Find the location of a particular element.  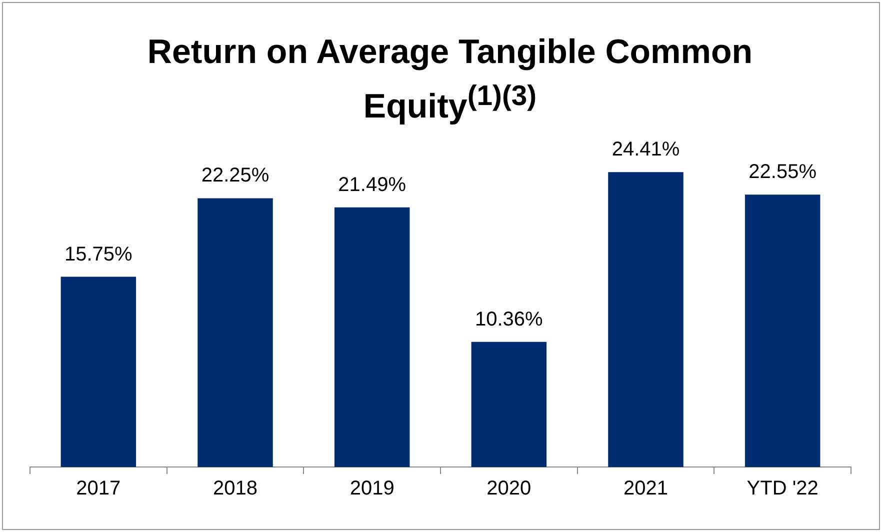

data-label: 24.41% is located at coordinates (646, 149).